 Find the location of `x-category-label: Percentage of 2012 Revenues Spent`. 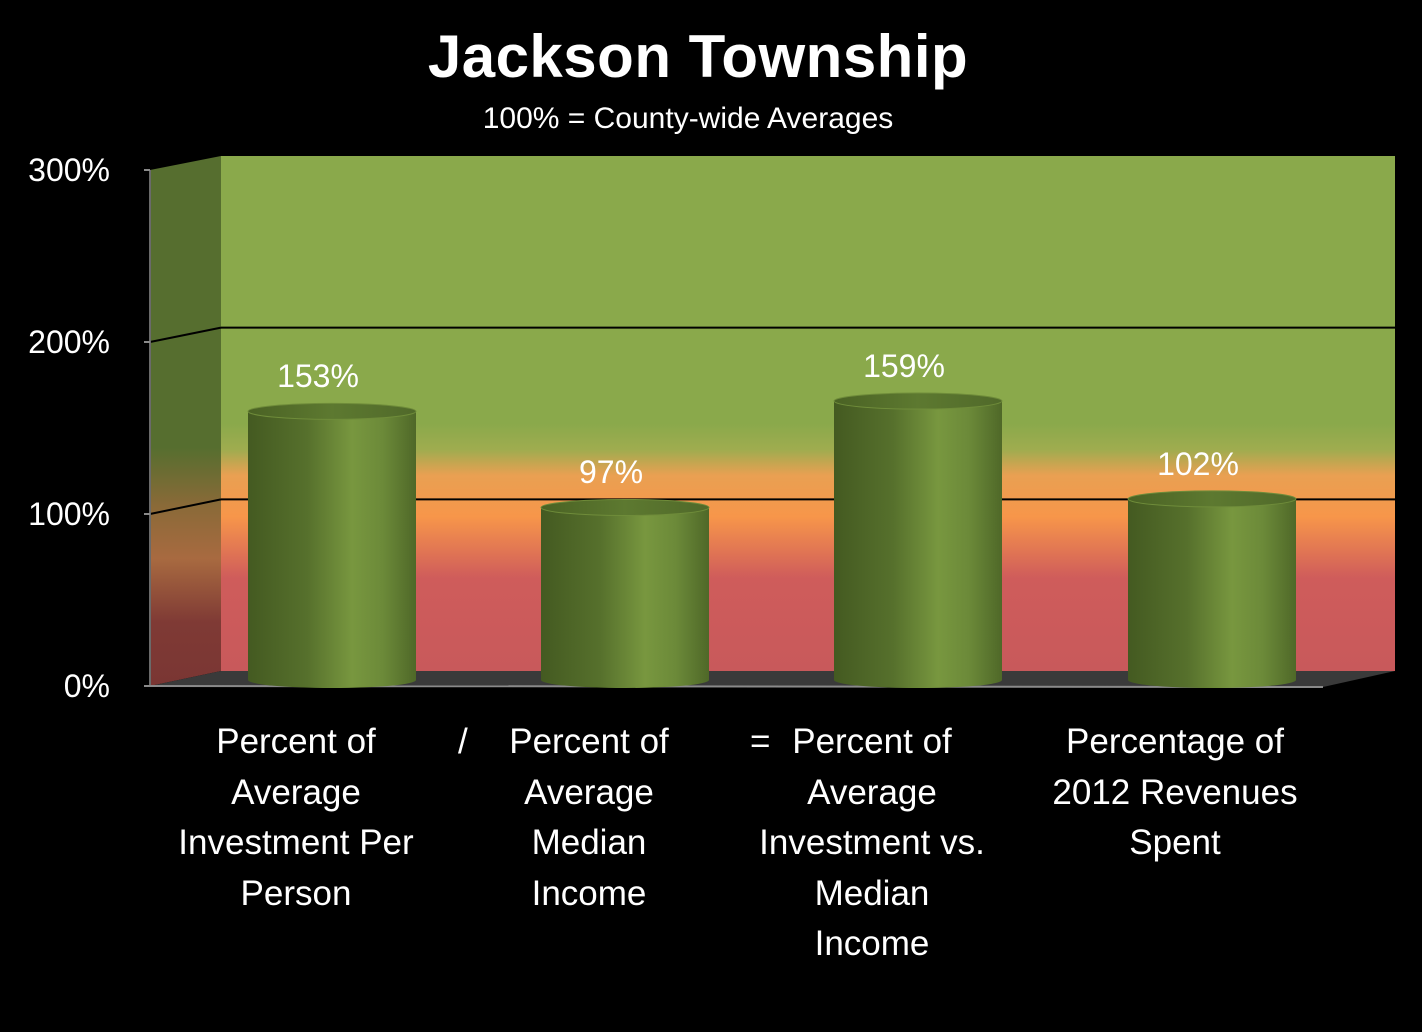

x-category-label: Percentage of 2012 Revenues Spent is located at coordinates (1175, 792).